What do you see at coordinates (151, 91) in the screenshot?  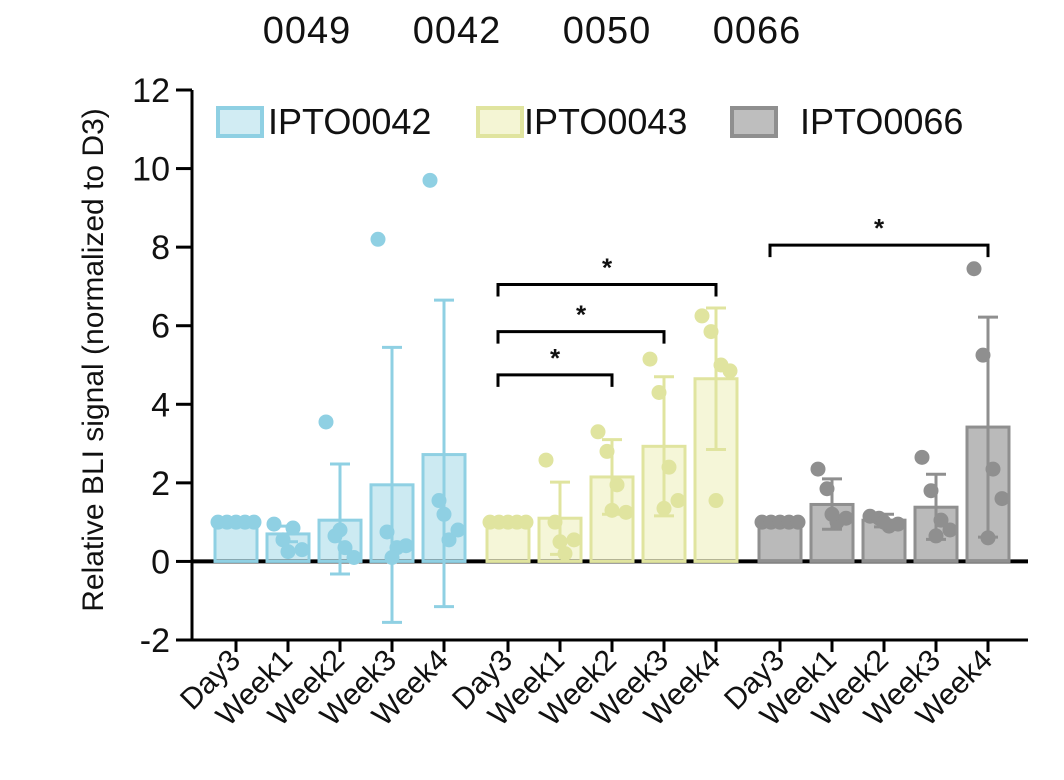 I see `y-tick-label: 12` at bounding box center [151, 91].